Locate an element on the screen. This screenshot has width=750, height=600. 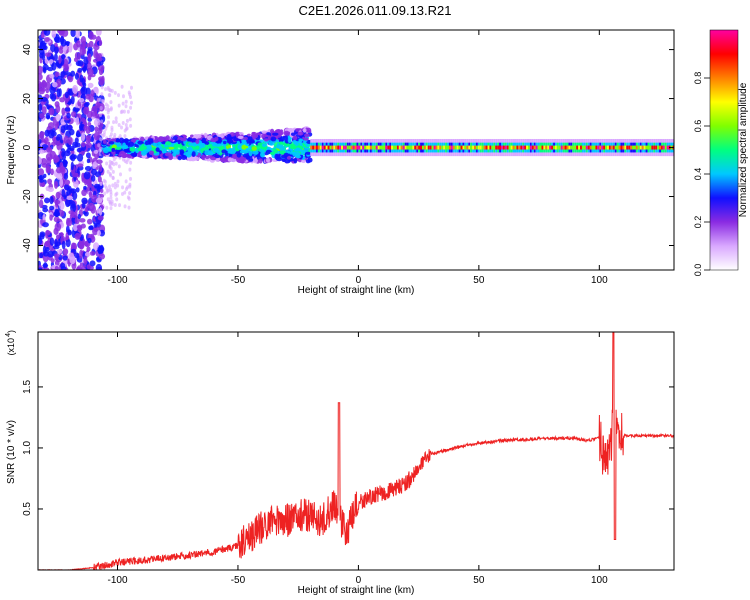
y-tick-label: -40 is located at coordinates (27, 245).